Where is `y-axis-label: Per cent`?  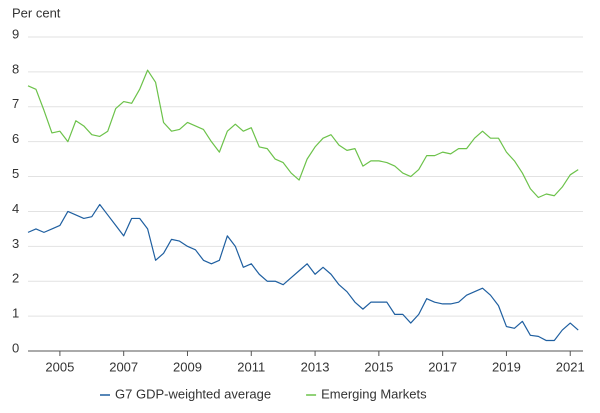
y-axis-label: Per cent is located at coordinates (36, 12).